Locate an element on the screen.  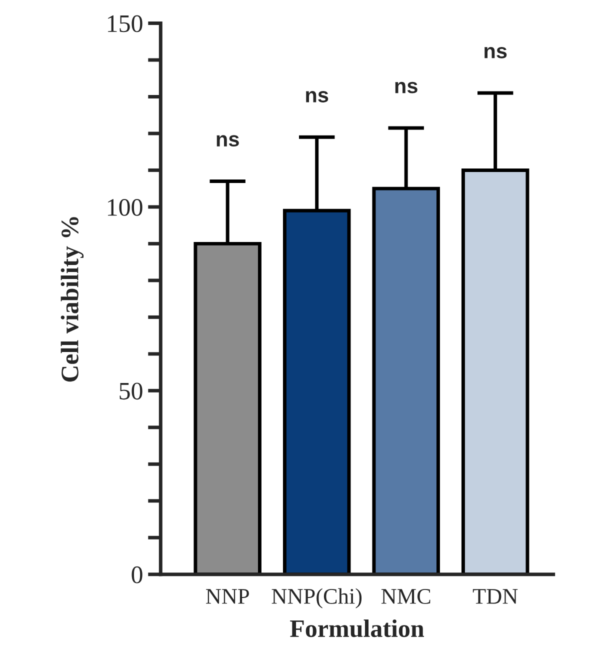
y-axis-title: Cell viability % is located at coordinates (72, 299).